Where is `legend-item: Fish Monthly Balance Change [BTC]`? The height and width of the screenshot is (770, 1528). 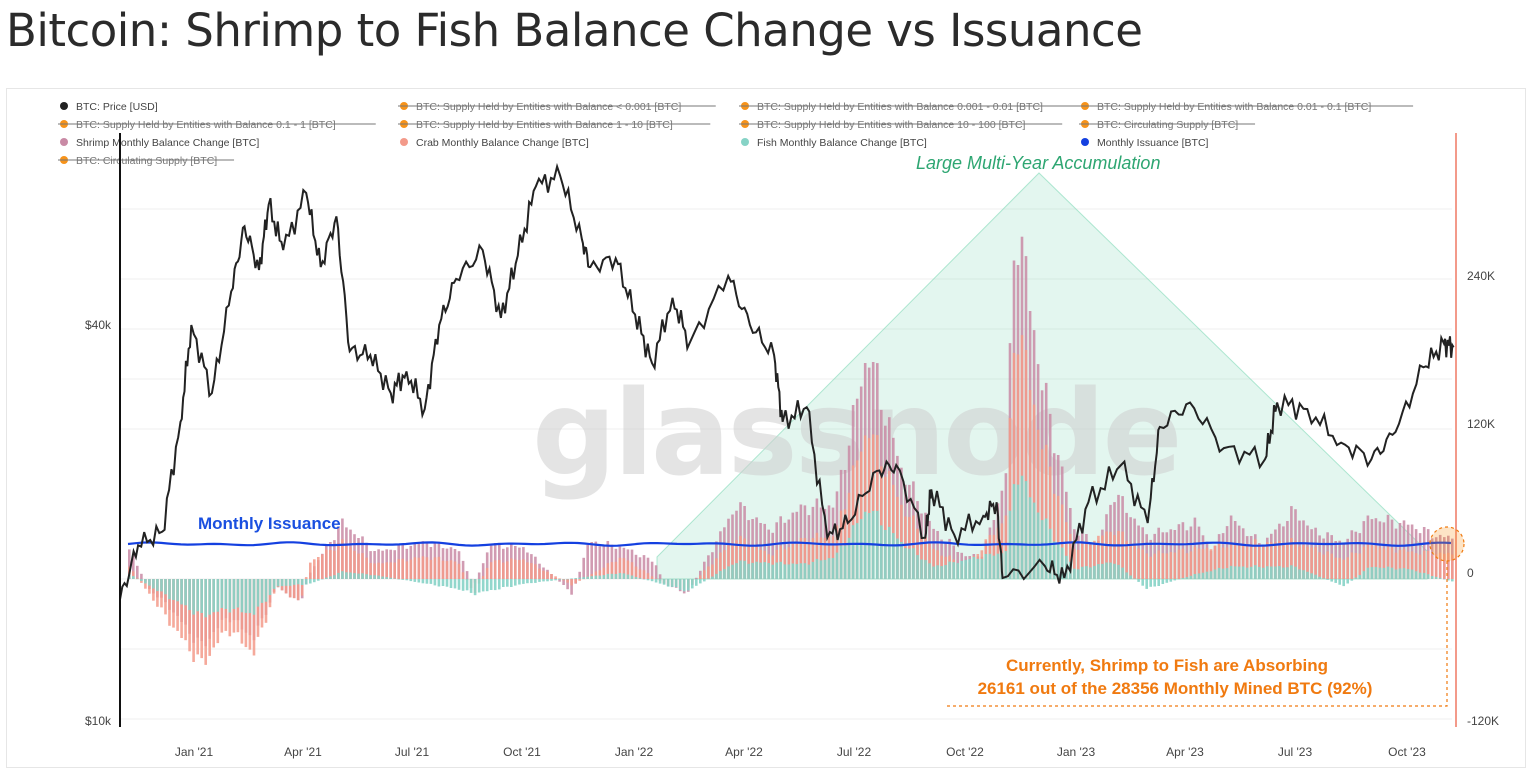
legend-item: Fish Monthly Balance Change [BTC] is located at coordinates (834, 143).